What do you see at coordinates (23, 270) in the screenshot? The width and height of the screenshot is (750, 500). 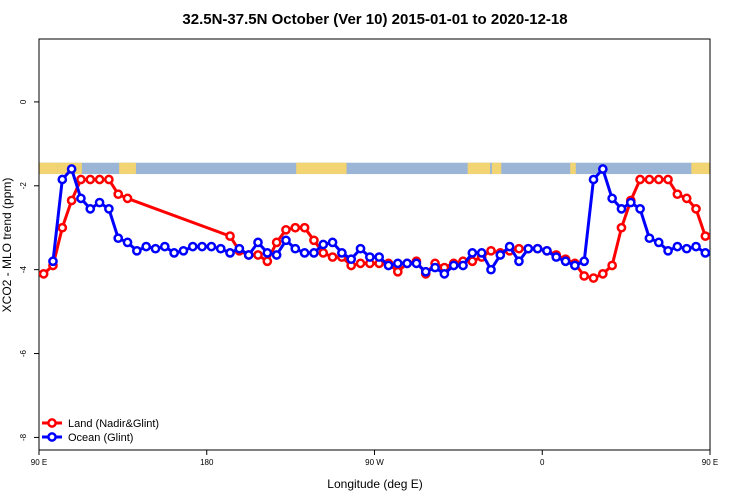 I see `y-tick-label: -4` at bounding box center [23, 270].